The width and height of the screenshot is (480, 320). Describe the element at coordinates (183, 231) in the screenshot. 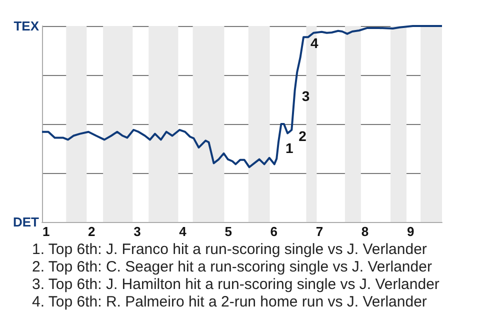

I see `x-tick-label: 4` at that location.